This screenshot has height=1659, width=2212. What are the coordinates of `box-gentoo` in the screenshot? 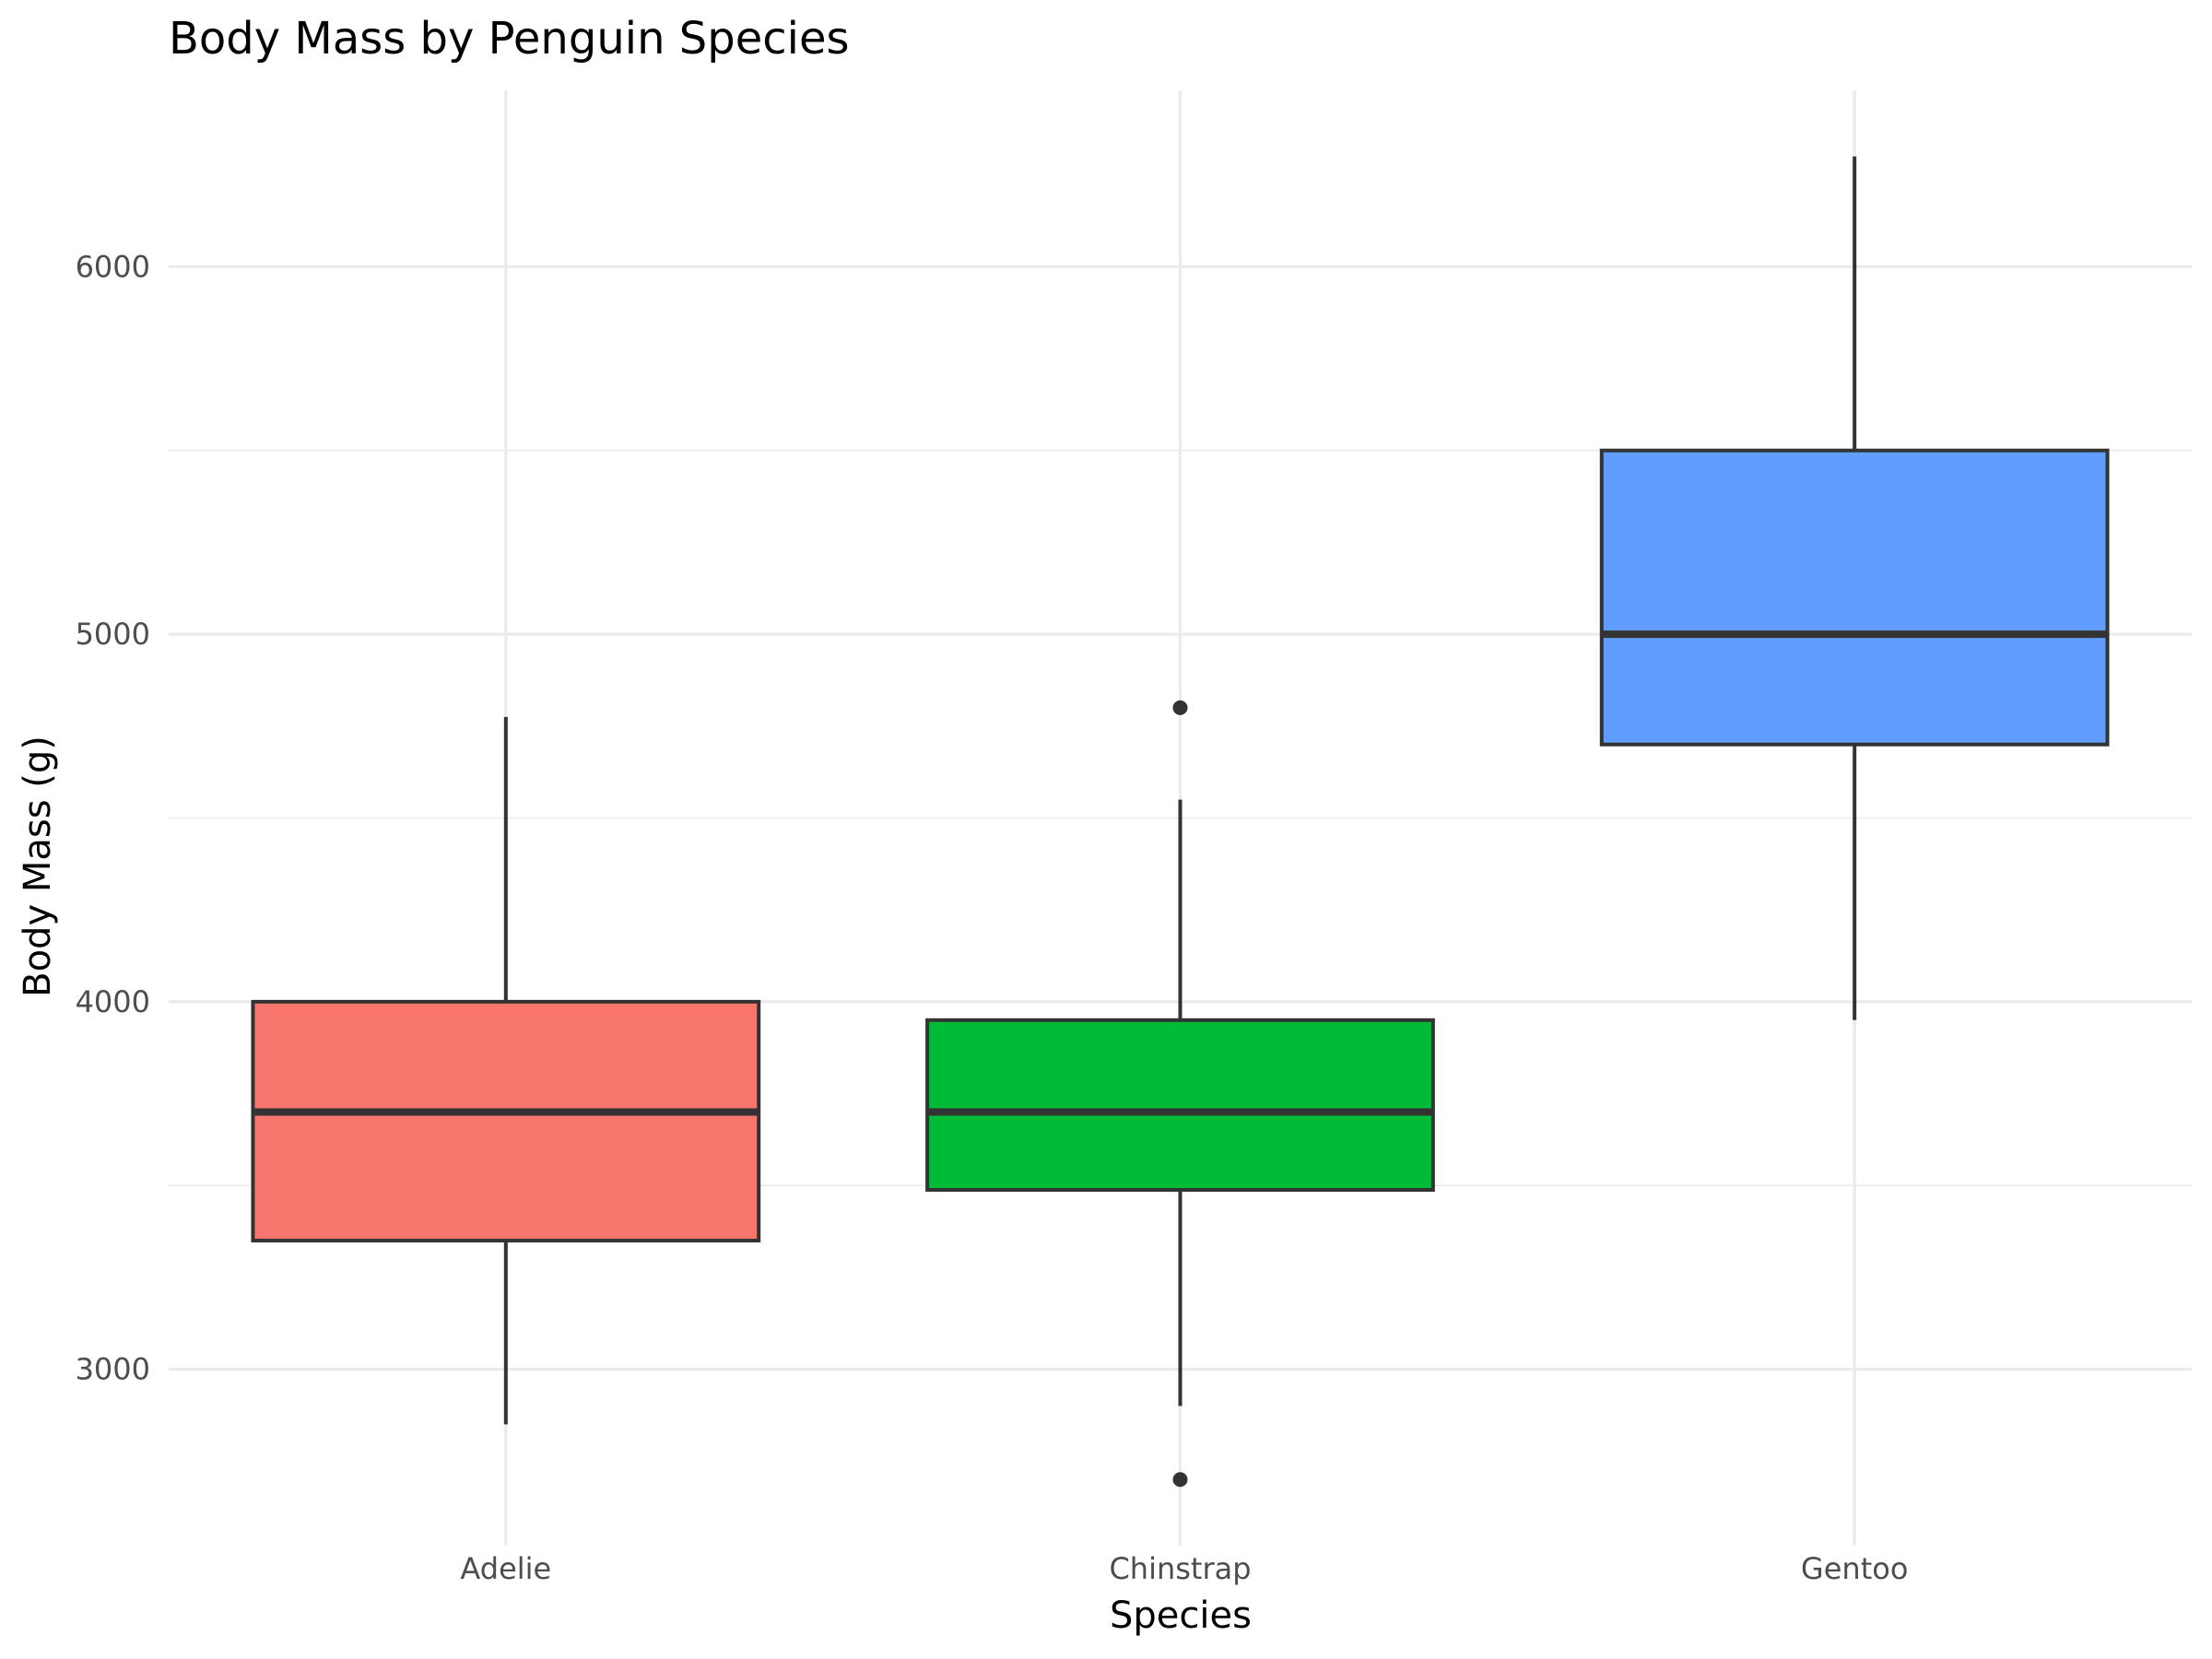 It's located at (1854, 588).